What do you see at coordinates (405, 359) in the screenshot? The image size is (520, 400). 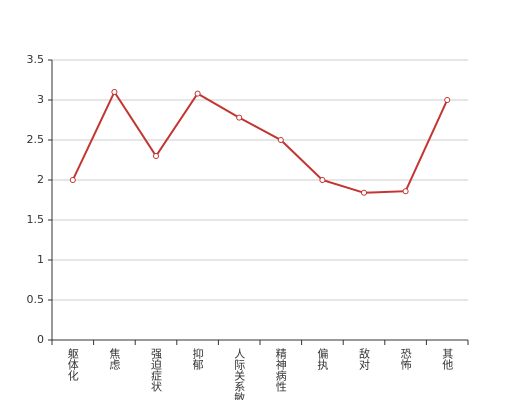 I see `x-tick-label: 恐怖` at bounding box center [405, 359].